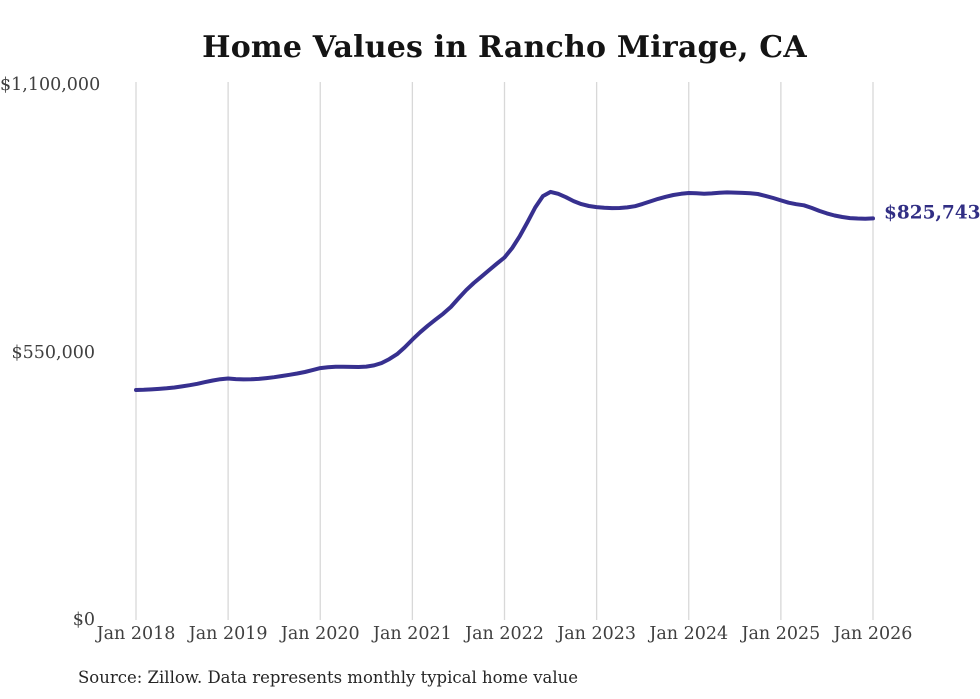 The image size is (980, 699). I want to click on x-axis-tick-label: Jan 2021, so click(412, 634).